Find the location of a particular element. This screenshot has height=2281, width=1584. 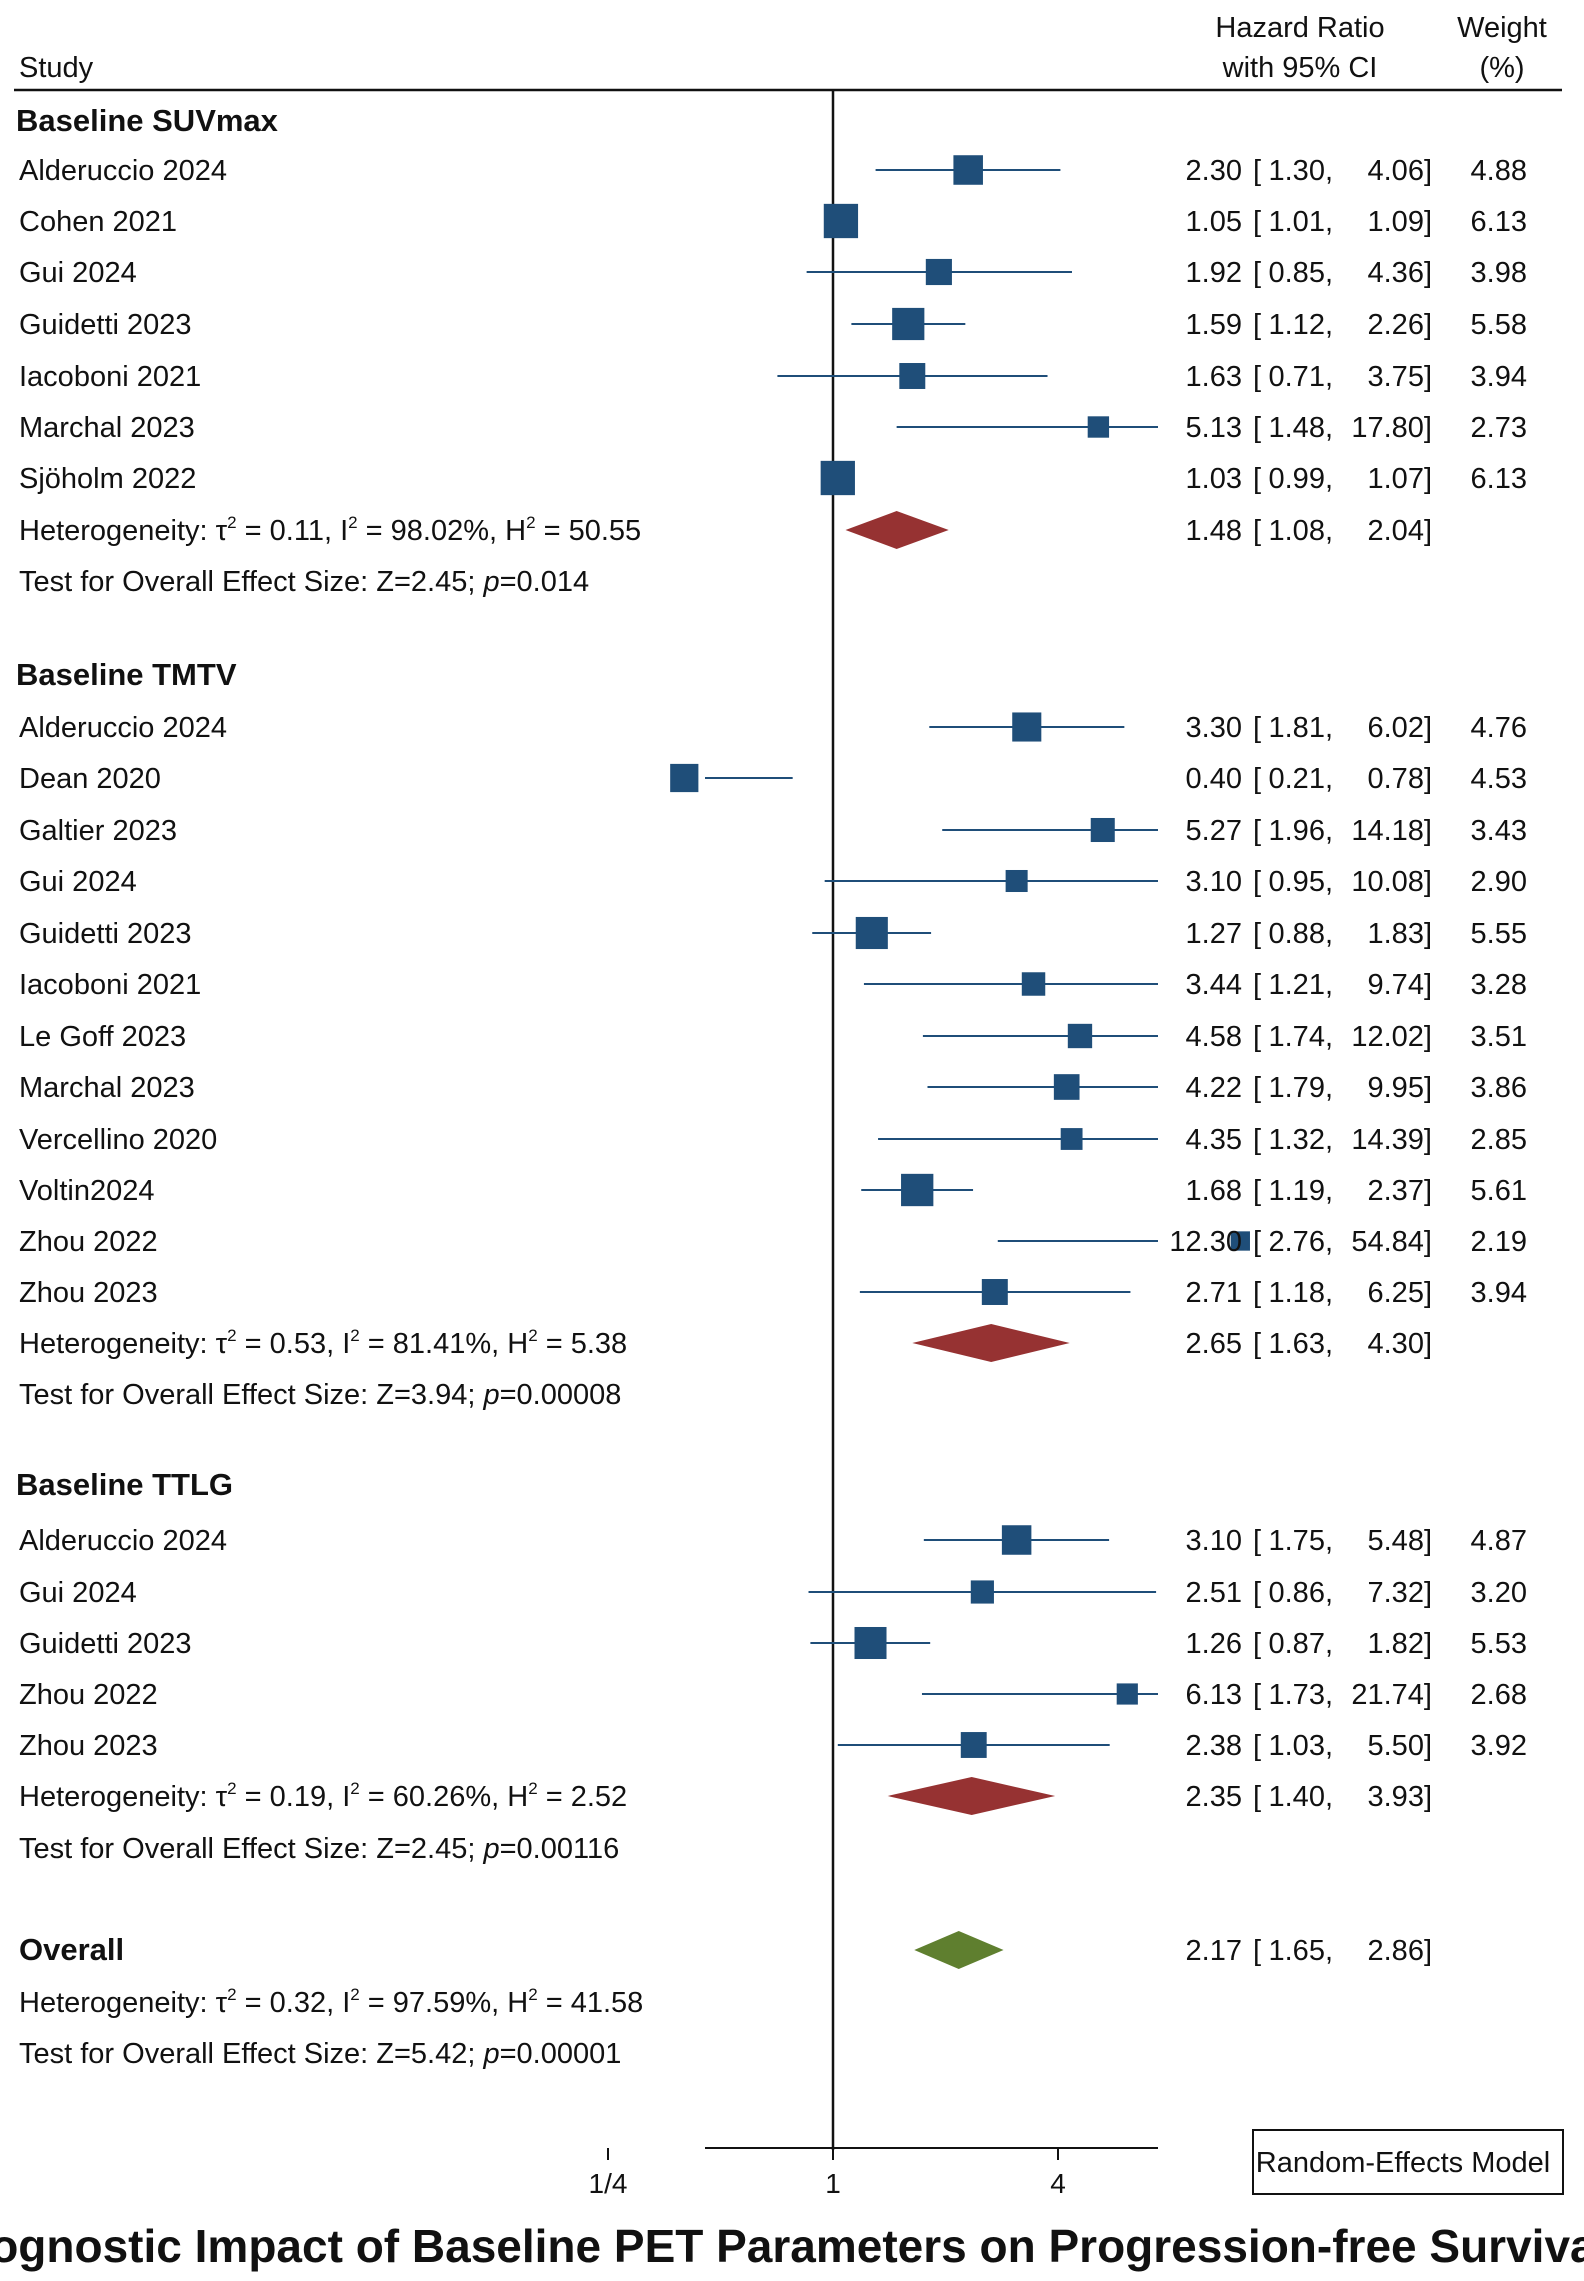

study-weight: 2.68 is located at coordinates (1499, 1695).